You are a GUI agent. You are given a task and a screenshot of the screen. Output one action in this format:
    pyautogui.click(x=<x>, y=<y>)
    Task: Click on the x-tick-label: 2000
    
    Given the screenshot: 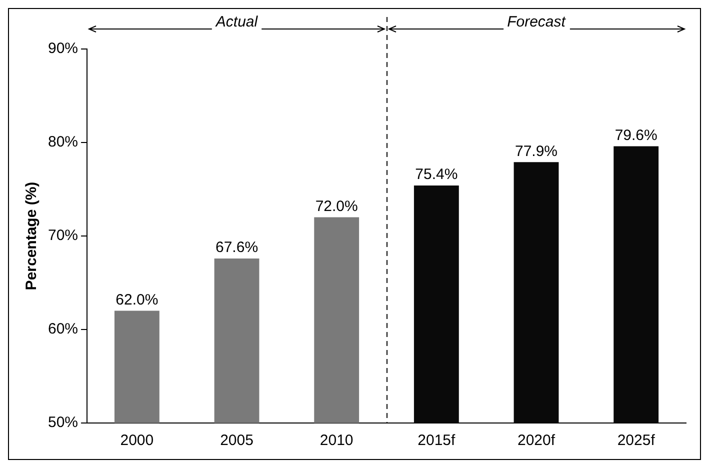 What is the action you would take?
    pyautogui.click(x=137, y=441)
    